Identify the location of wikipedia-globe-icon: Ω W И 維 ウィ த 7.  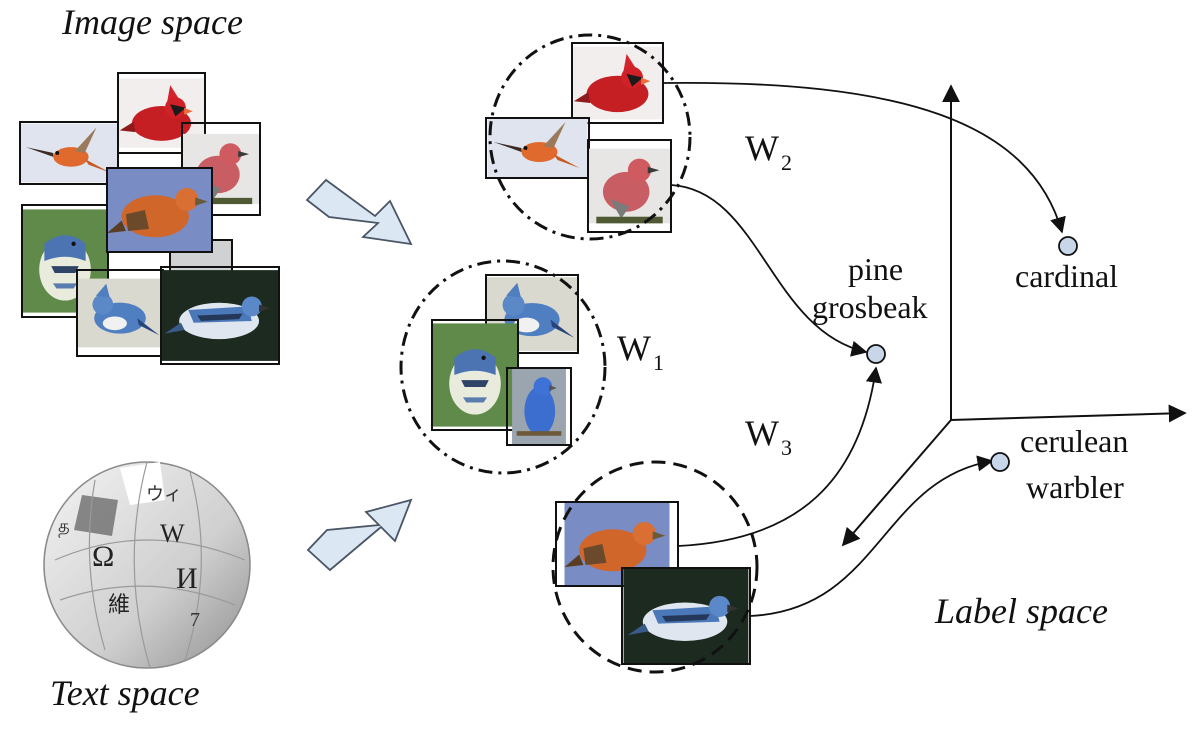
(147, 565).